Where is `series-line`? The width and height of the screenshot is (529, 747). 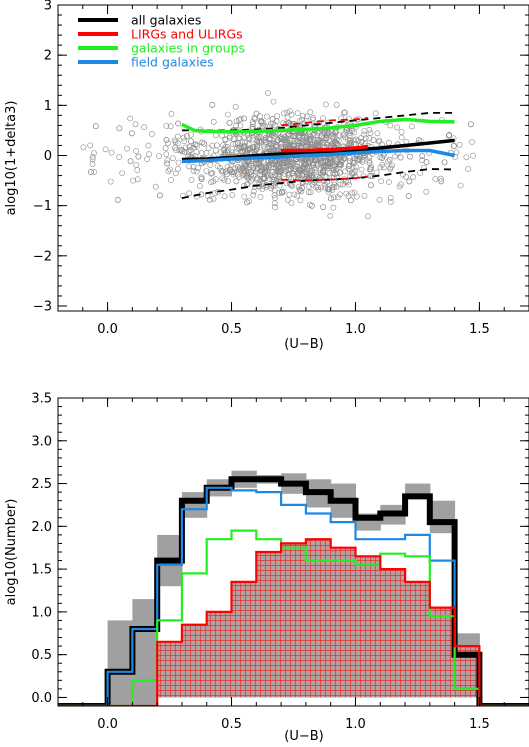 series-line is located at coordinates (318, 122).